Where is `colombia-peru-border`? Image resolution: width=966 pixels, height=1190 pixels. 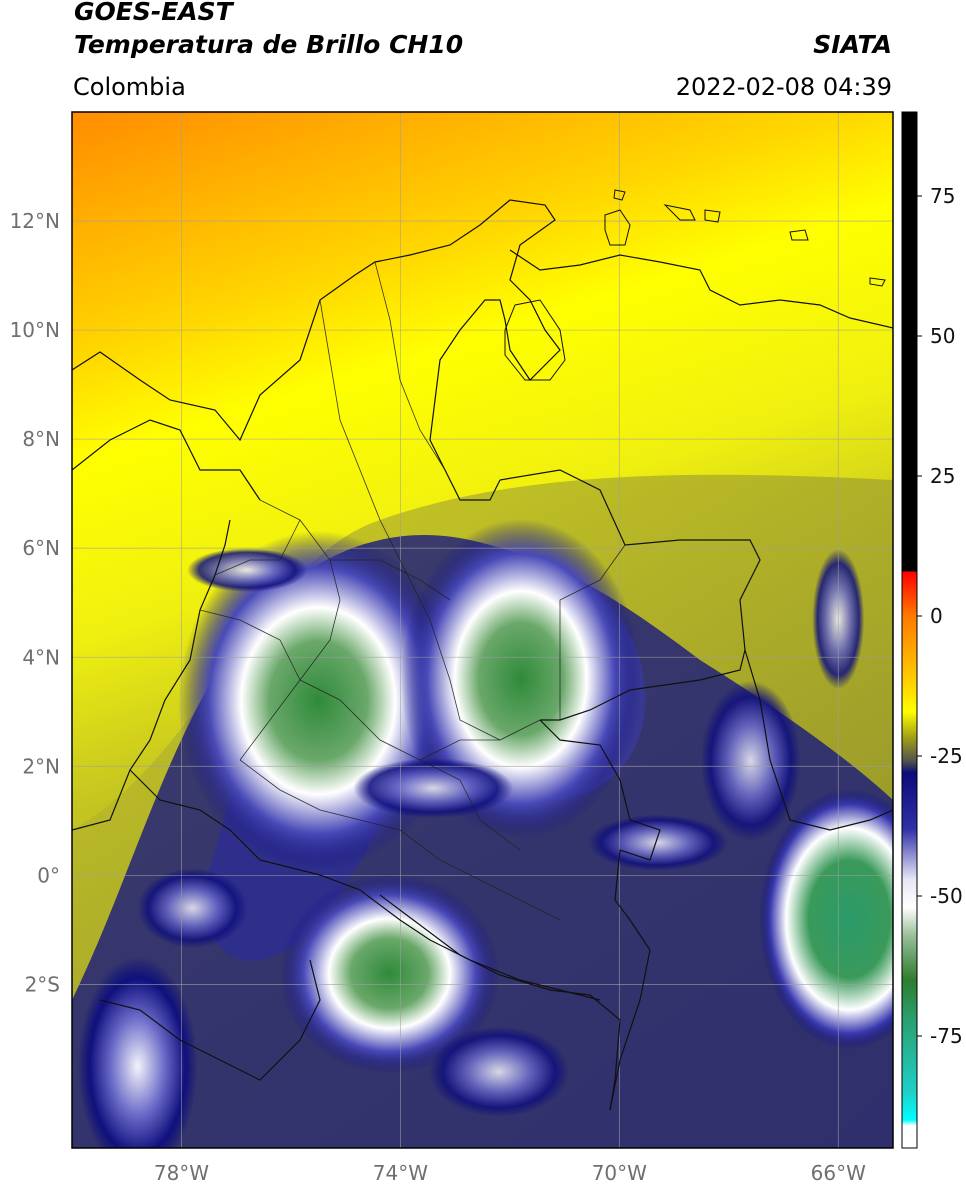 colombia-peru-border is located at coordinates (500, 1002).